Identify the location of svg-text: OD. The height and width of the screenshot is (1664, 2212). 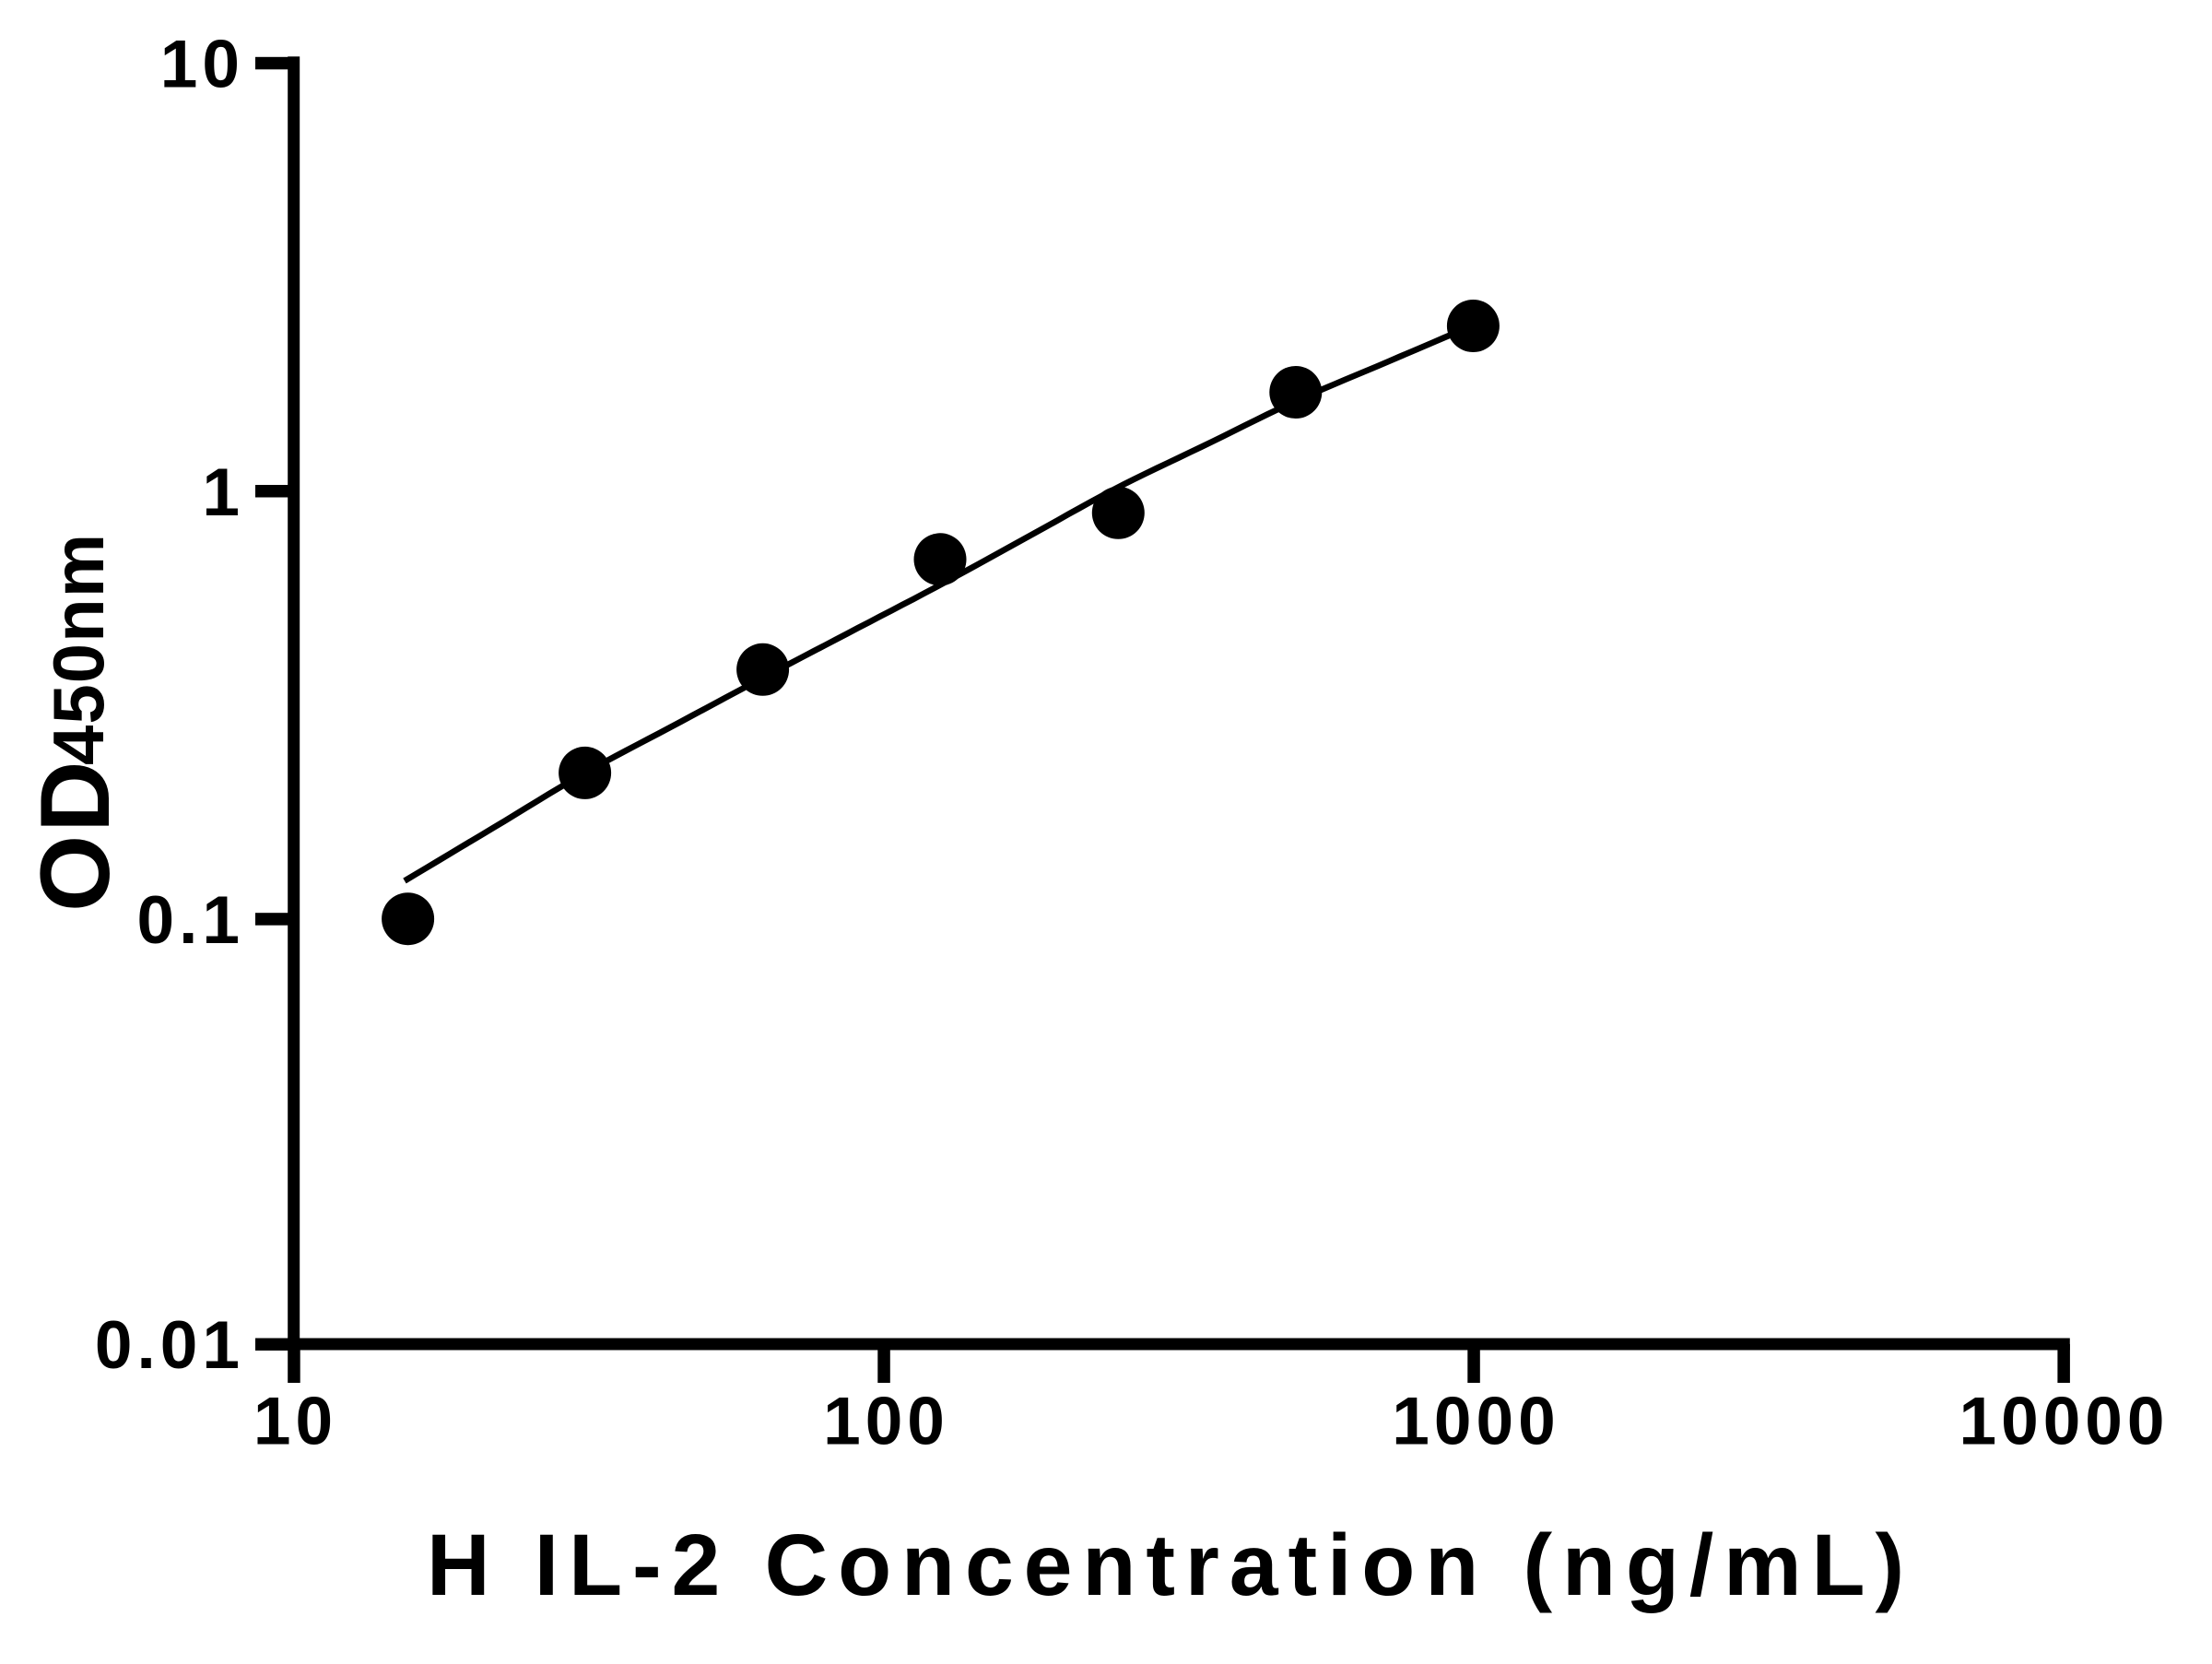
(74, 836).